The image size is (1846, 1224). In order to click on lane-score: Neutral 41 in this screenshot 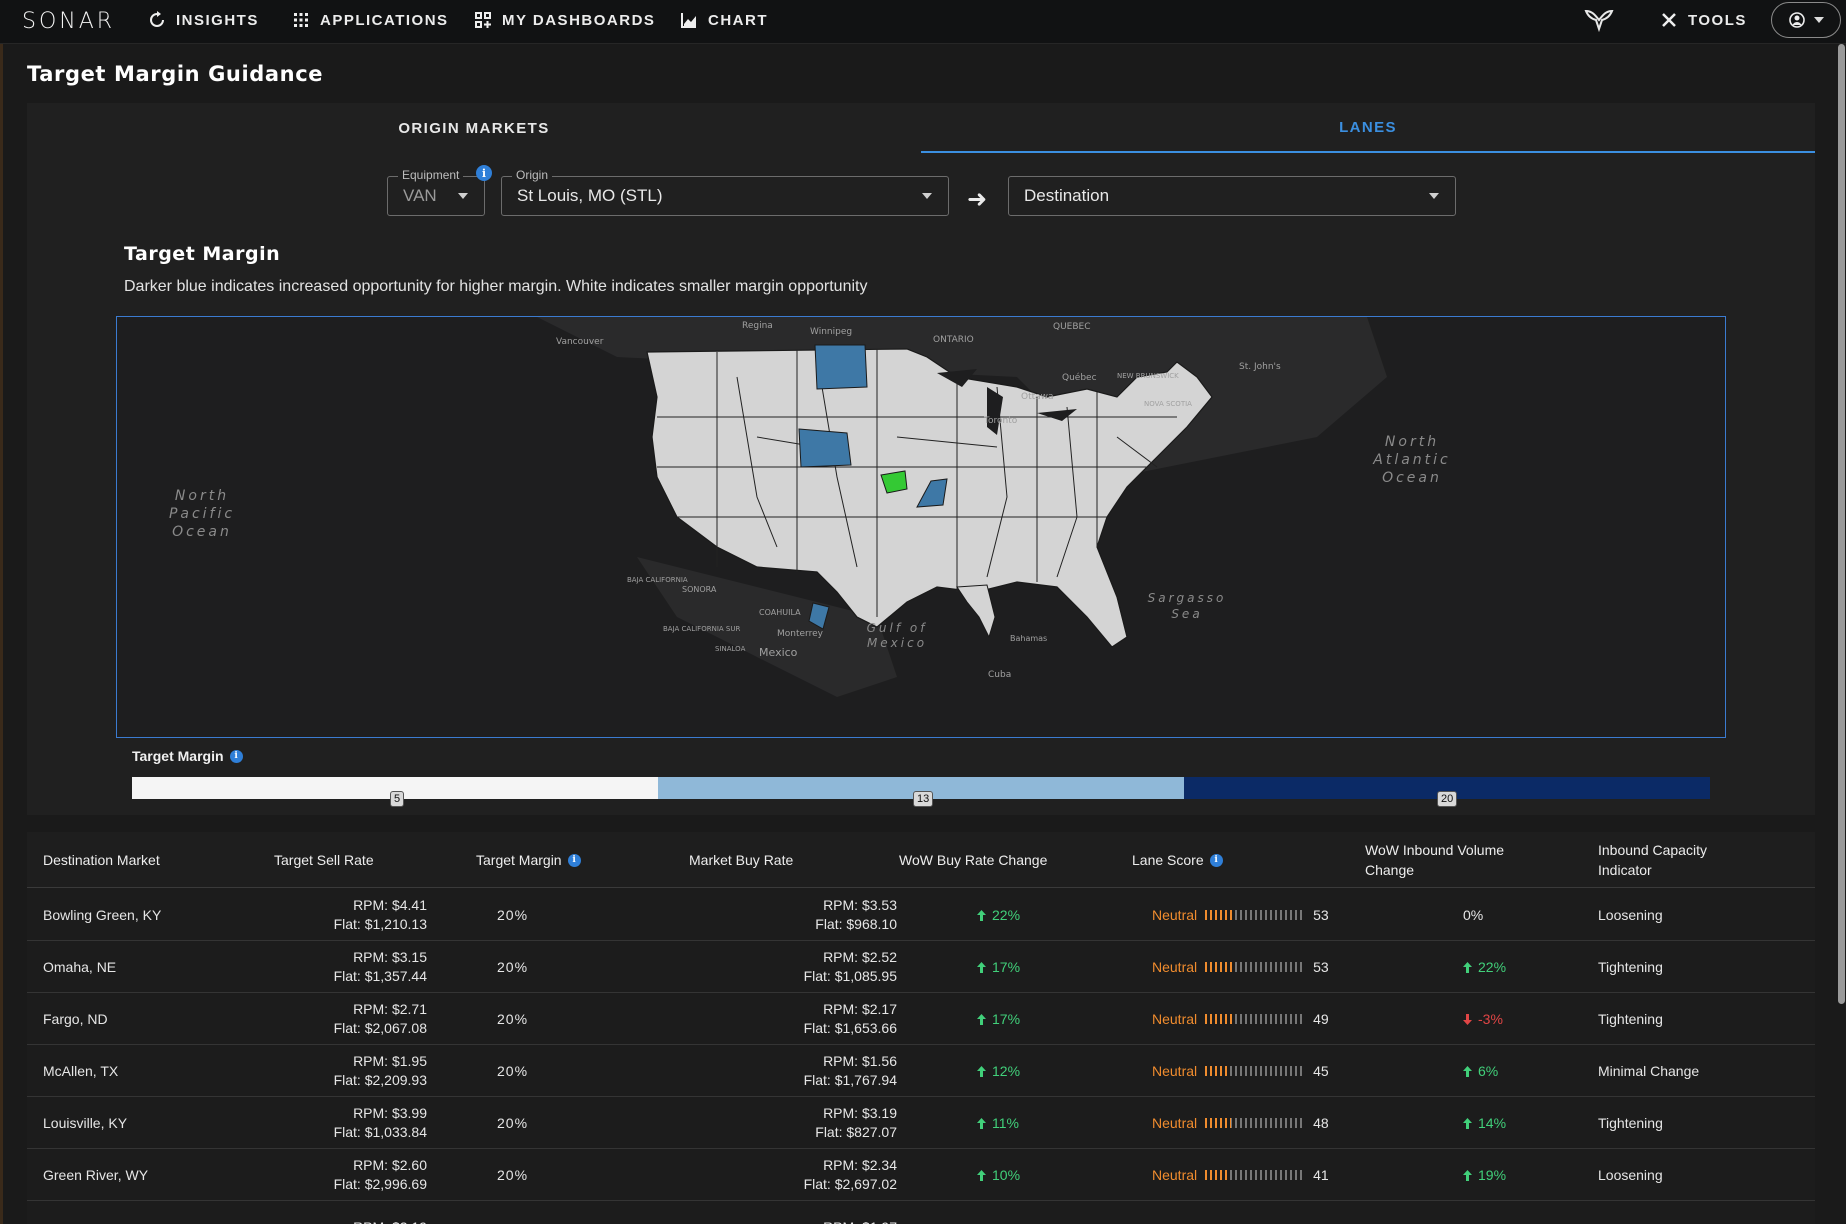, I will do `click(1240, 1175)`.